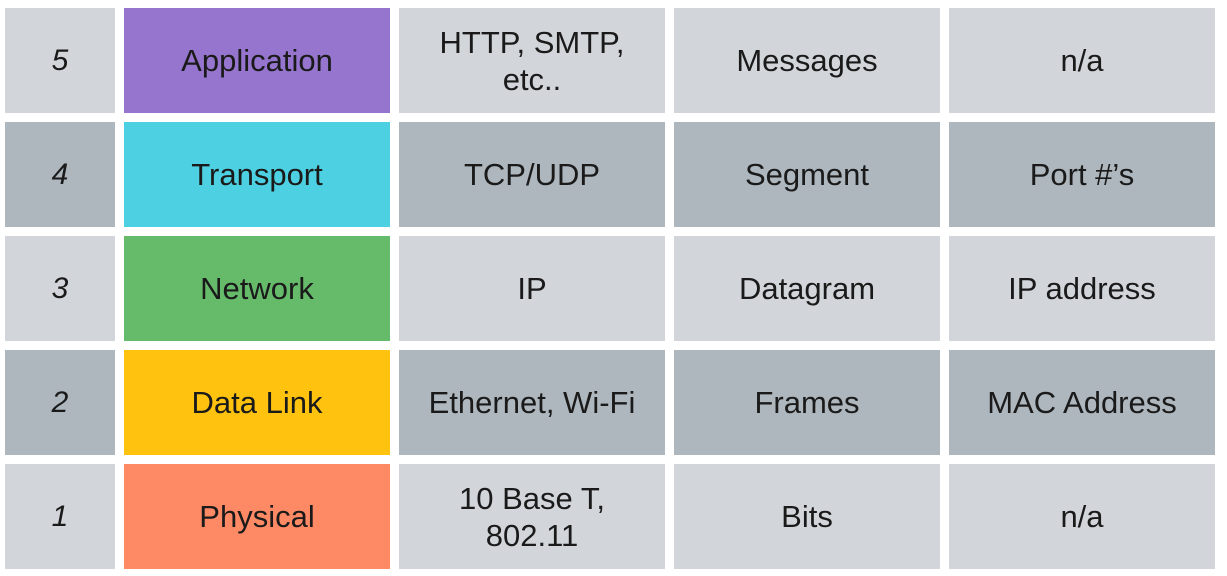  What do you see at coordinates (532, 288) in the screenshot?
I see `protocols-network: IP` at bounding box center [532, 288].